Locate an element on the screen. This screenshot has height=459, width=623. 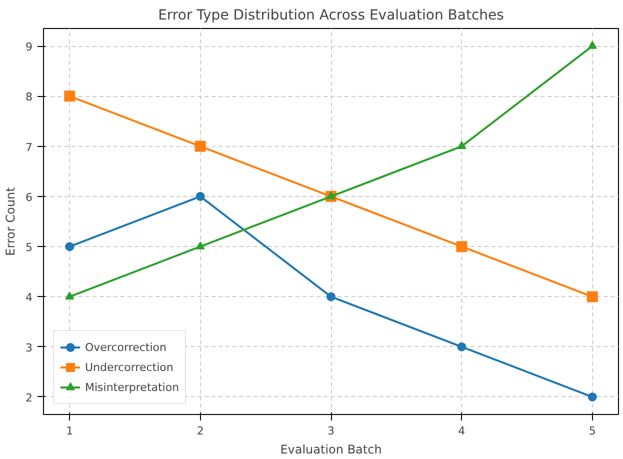
legend-label: Misinterpretation is located at coordinates (132, 387).